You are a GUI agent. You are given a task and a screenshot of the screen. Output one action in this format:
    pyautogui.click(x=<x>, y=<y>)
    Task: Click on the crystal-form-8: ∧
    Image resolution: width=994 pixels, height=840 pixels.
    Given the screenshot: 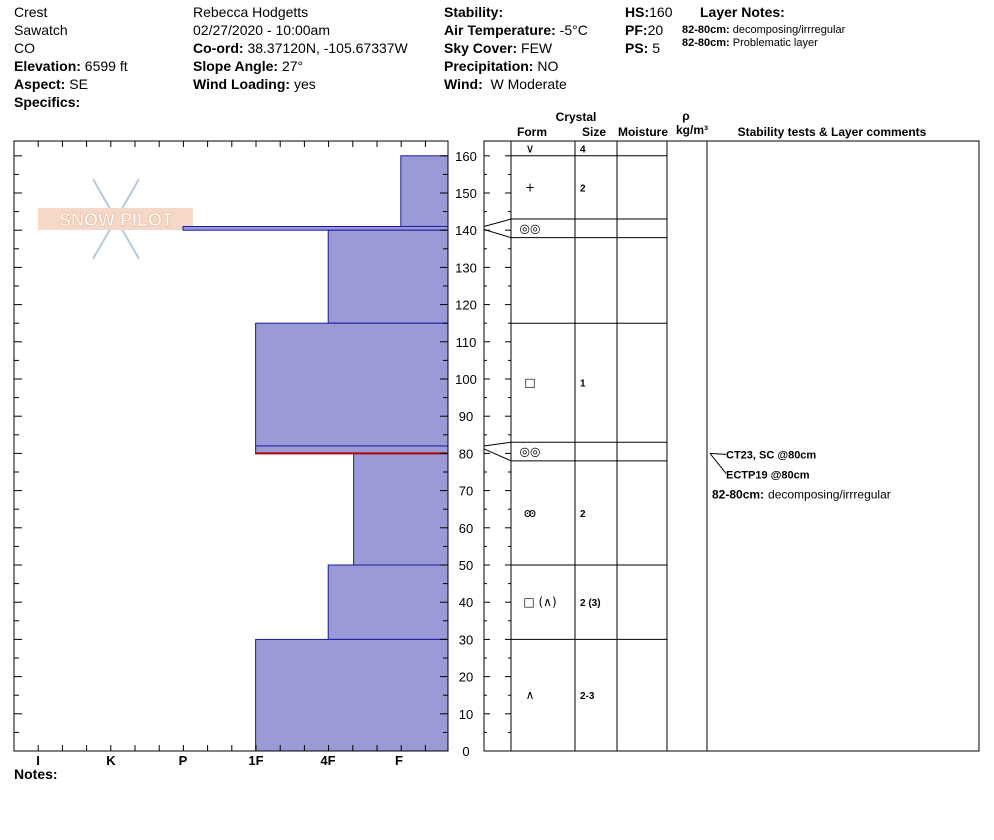 What is the action you would take?
    pyautogui.click(x=530, y=695)
    